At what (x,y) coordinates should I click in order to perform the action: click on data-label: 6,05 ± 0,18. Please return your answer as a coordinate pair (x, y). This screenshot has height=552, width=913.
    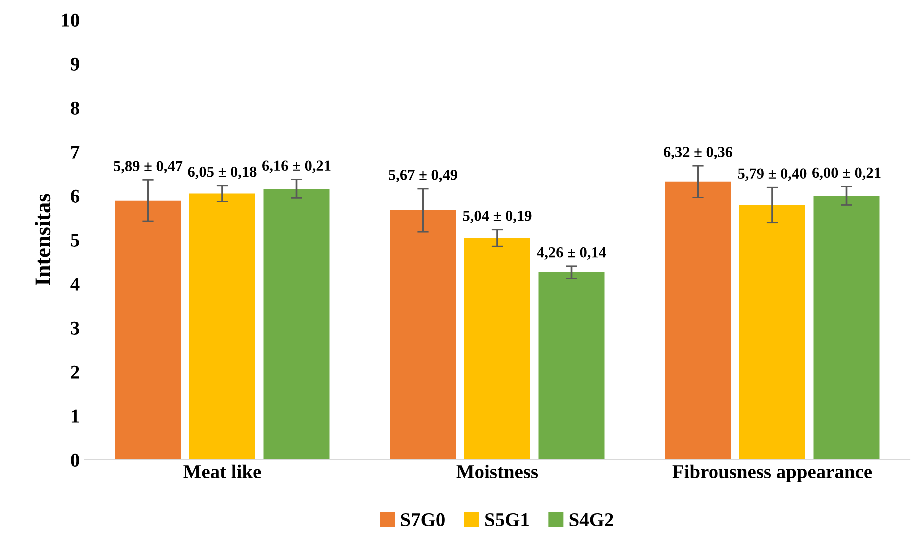
    Looking at the image, I should click on (222, 173).